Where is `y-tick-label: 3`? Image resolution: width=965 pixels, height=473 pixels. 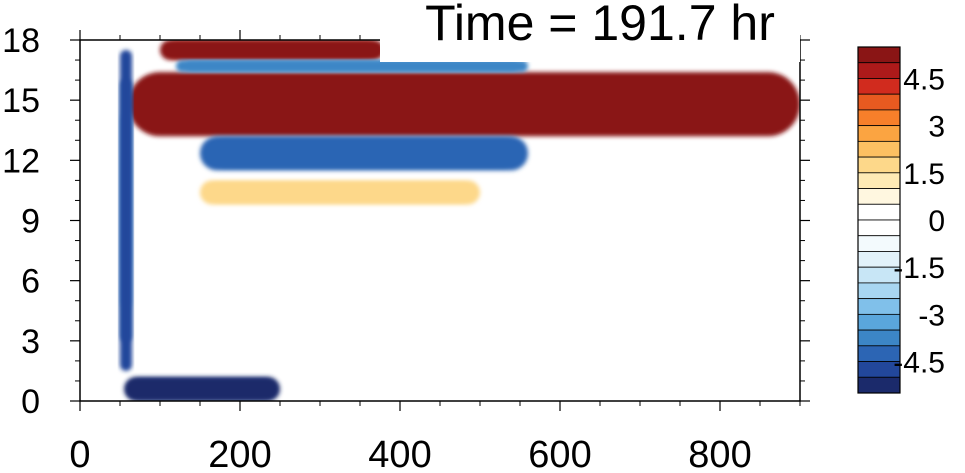 y-tick-label: 3 is located at coordinates (30, 342).